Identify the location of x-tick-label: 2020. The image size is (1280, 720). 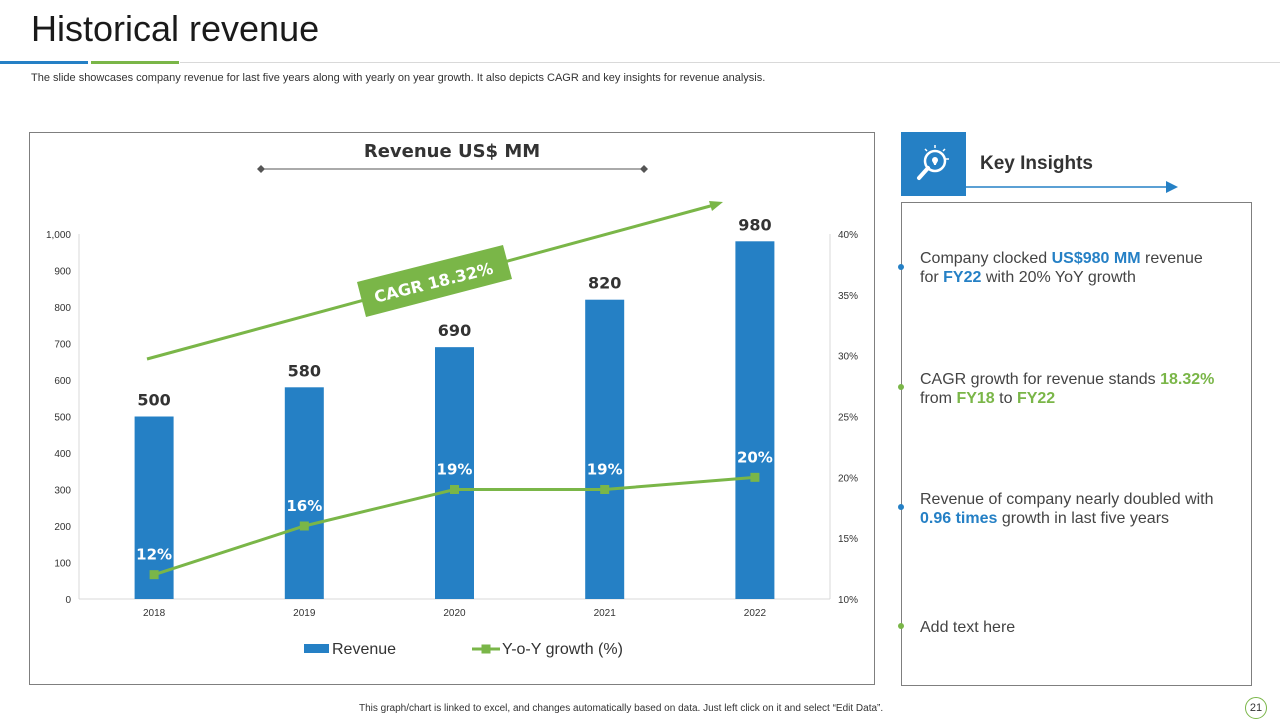
(454, 613).